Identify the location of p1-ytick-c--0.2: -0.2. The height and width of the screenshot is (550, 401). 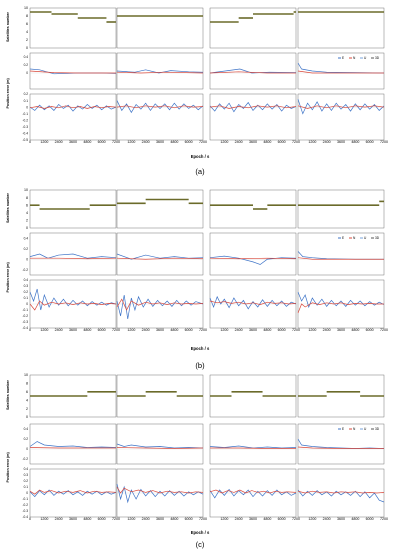
(26, 459).